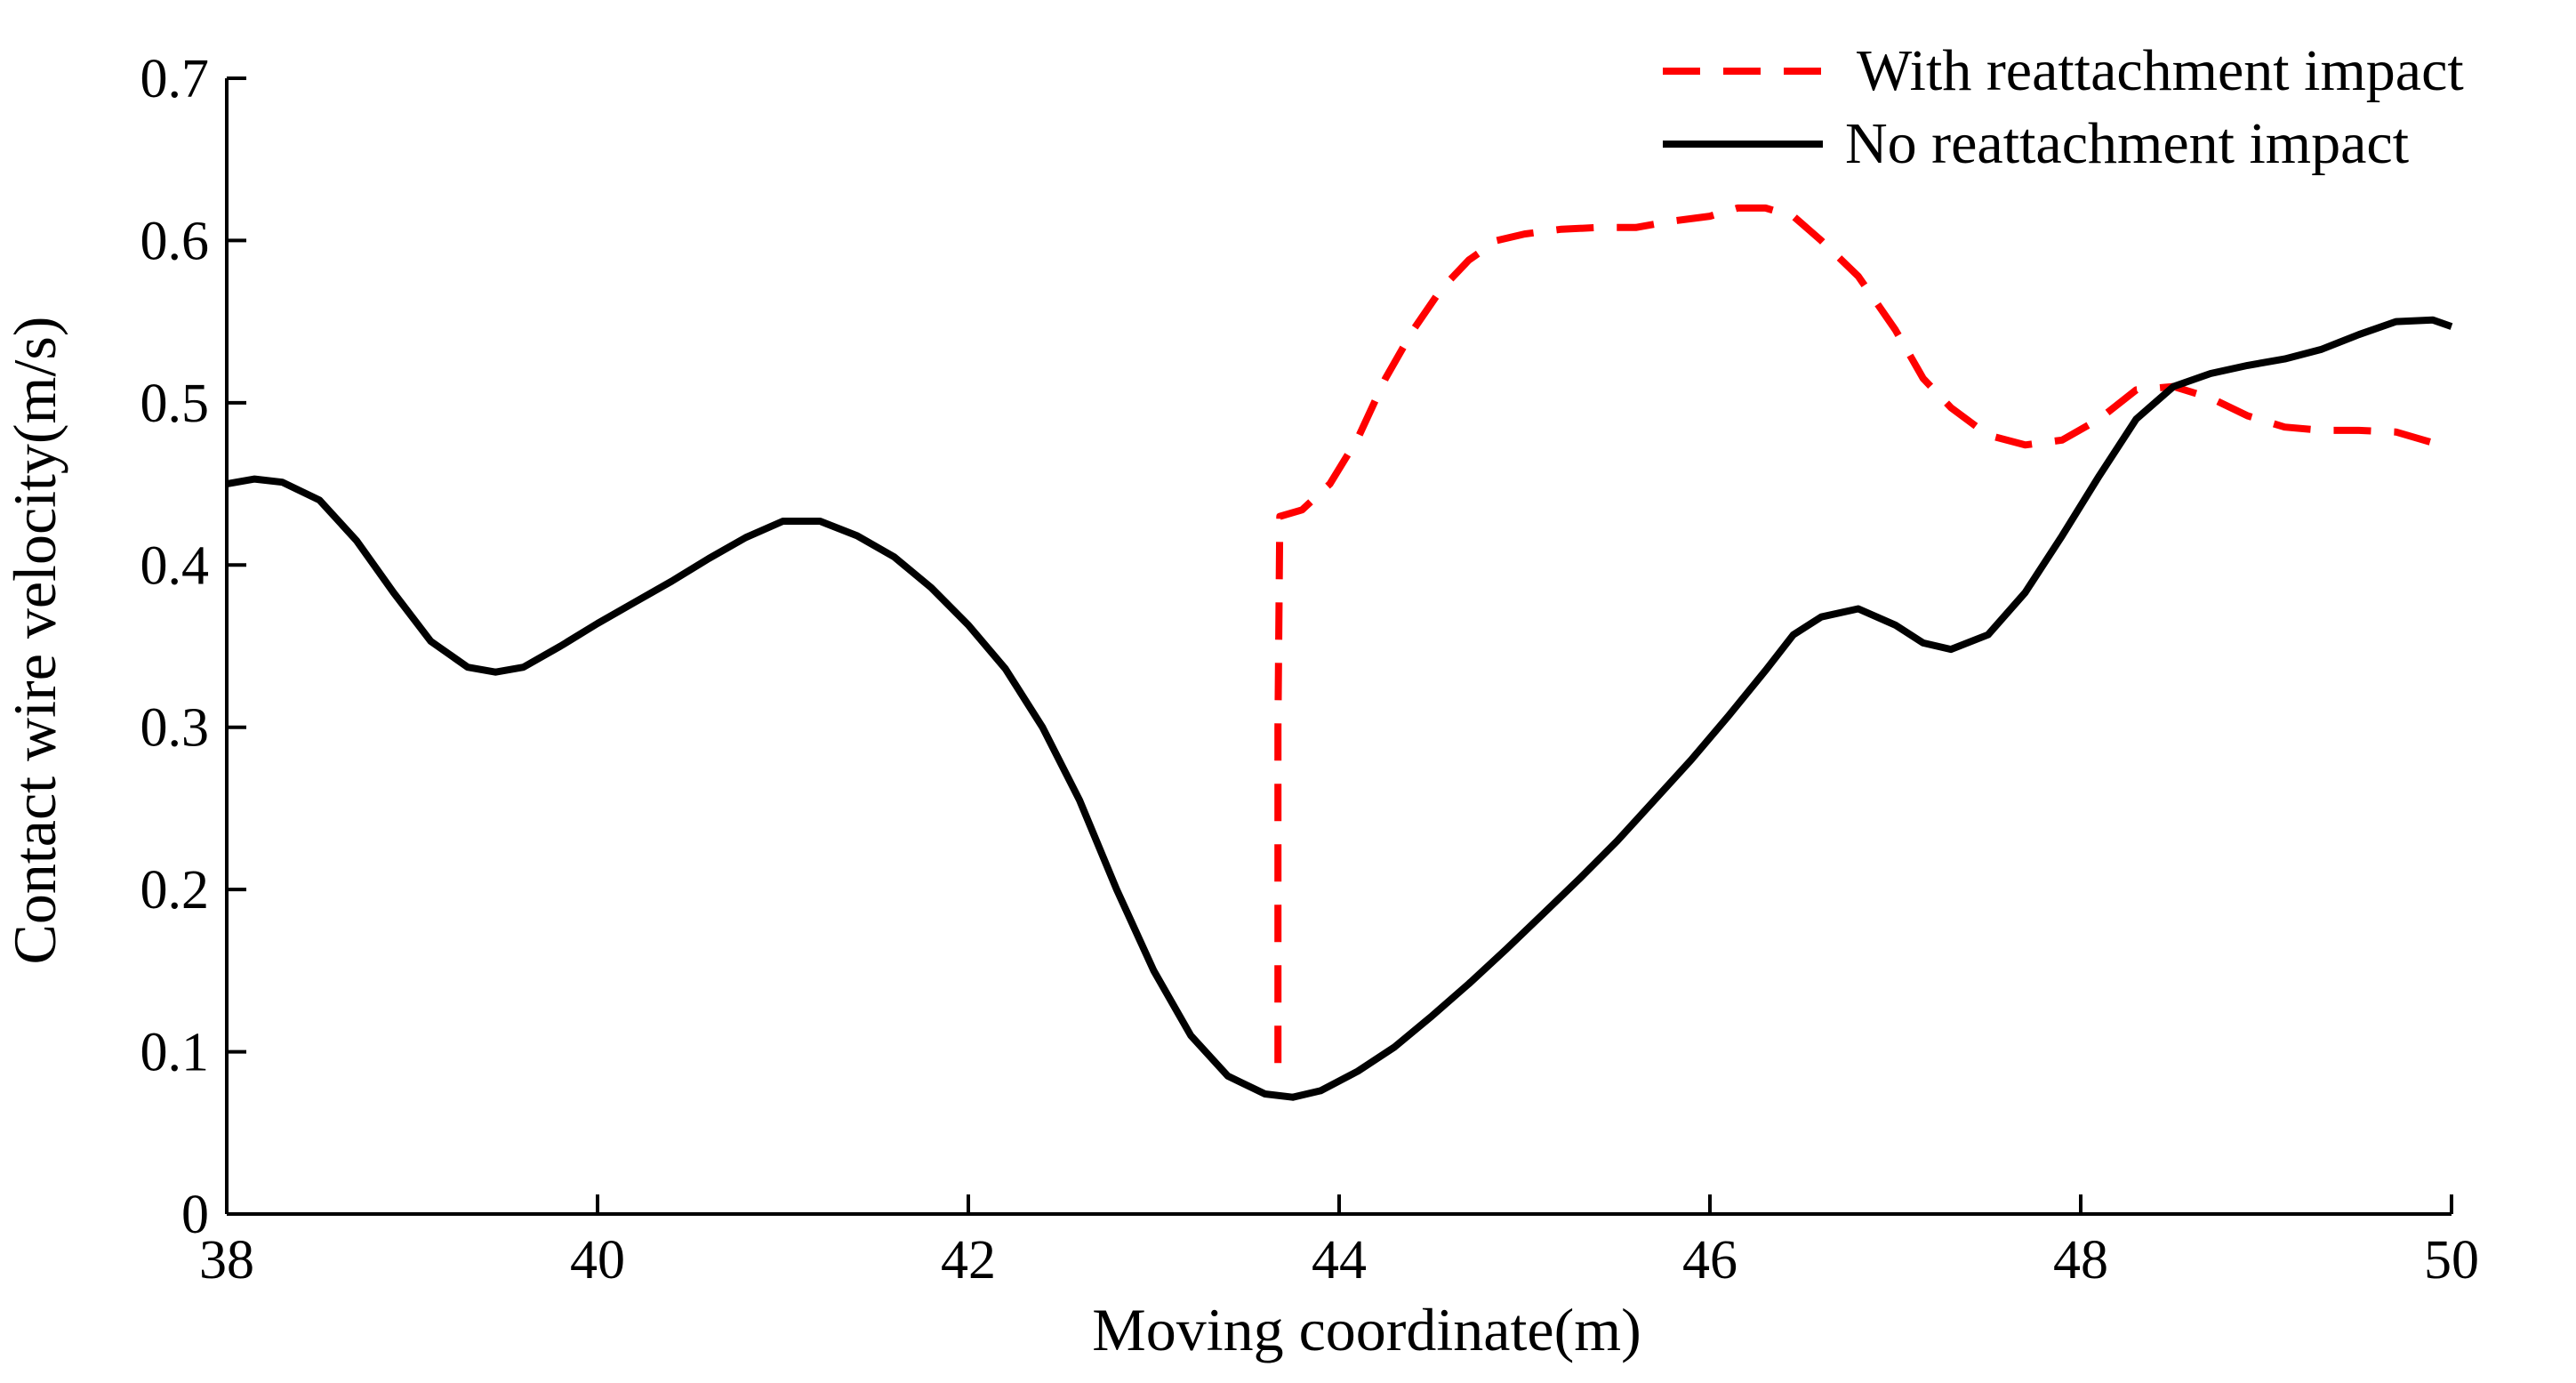  I want to click on x-tick-label: 48, so click(2080, 1260).